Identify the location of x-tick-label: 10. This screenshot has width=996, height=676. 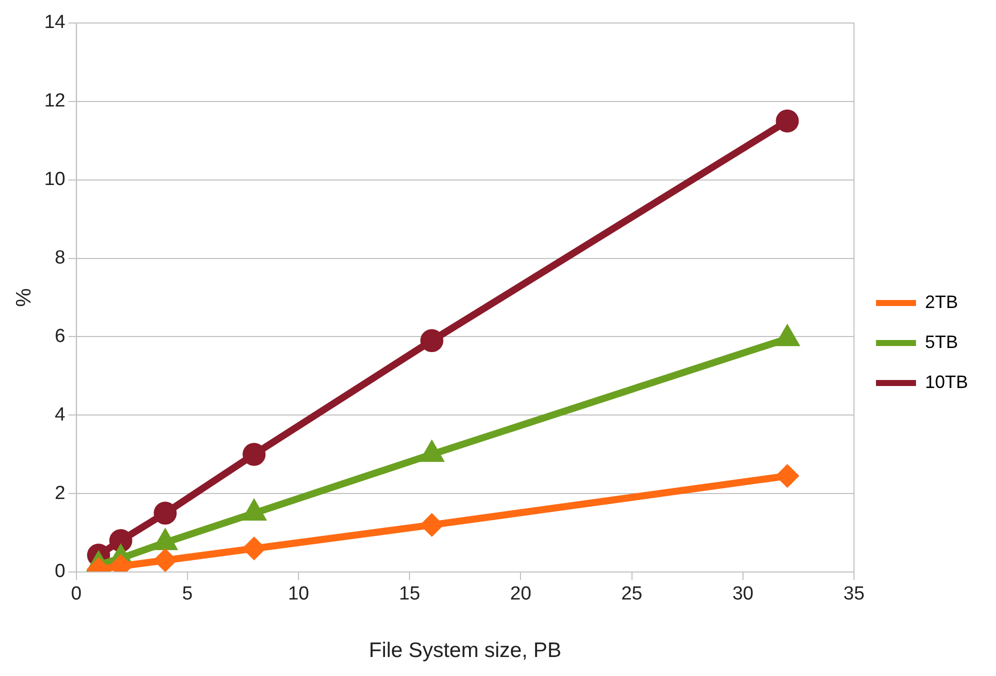
(299, 594).